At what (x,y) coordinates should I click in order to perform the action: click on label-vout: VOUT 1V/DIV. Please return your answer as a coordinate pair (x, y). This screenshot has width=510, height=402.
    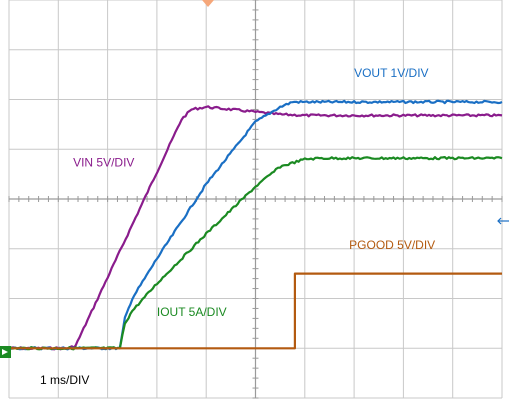
    Looking at the image, I should click on (391, 73).